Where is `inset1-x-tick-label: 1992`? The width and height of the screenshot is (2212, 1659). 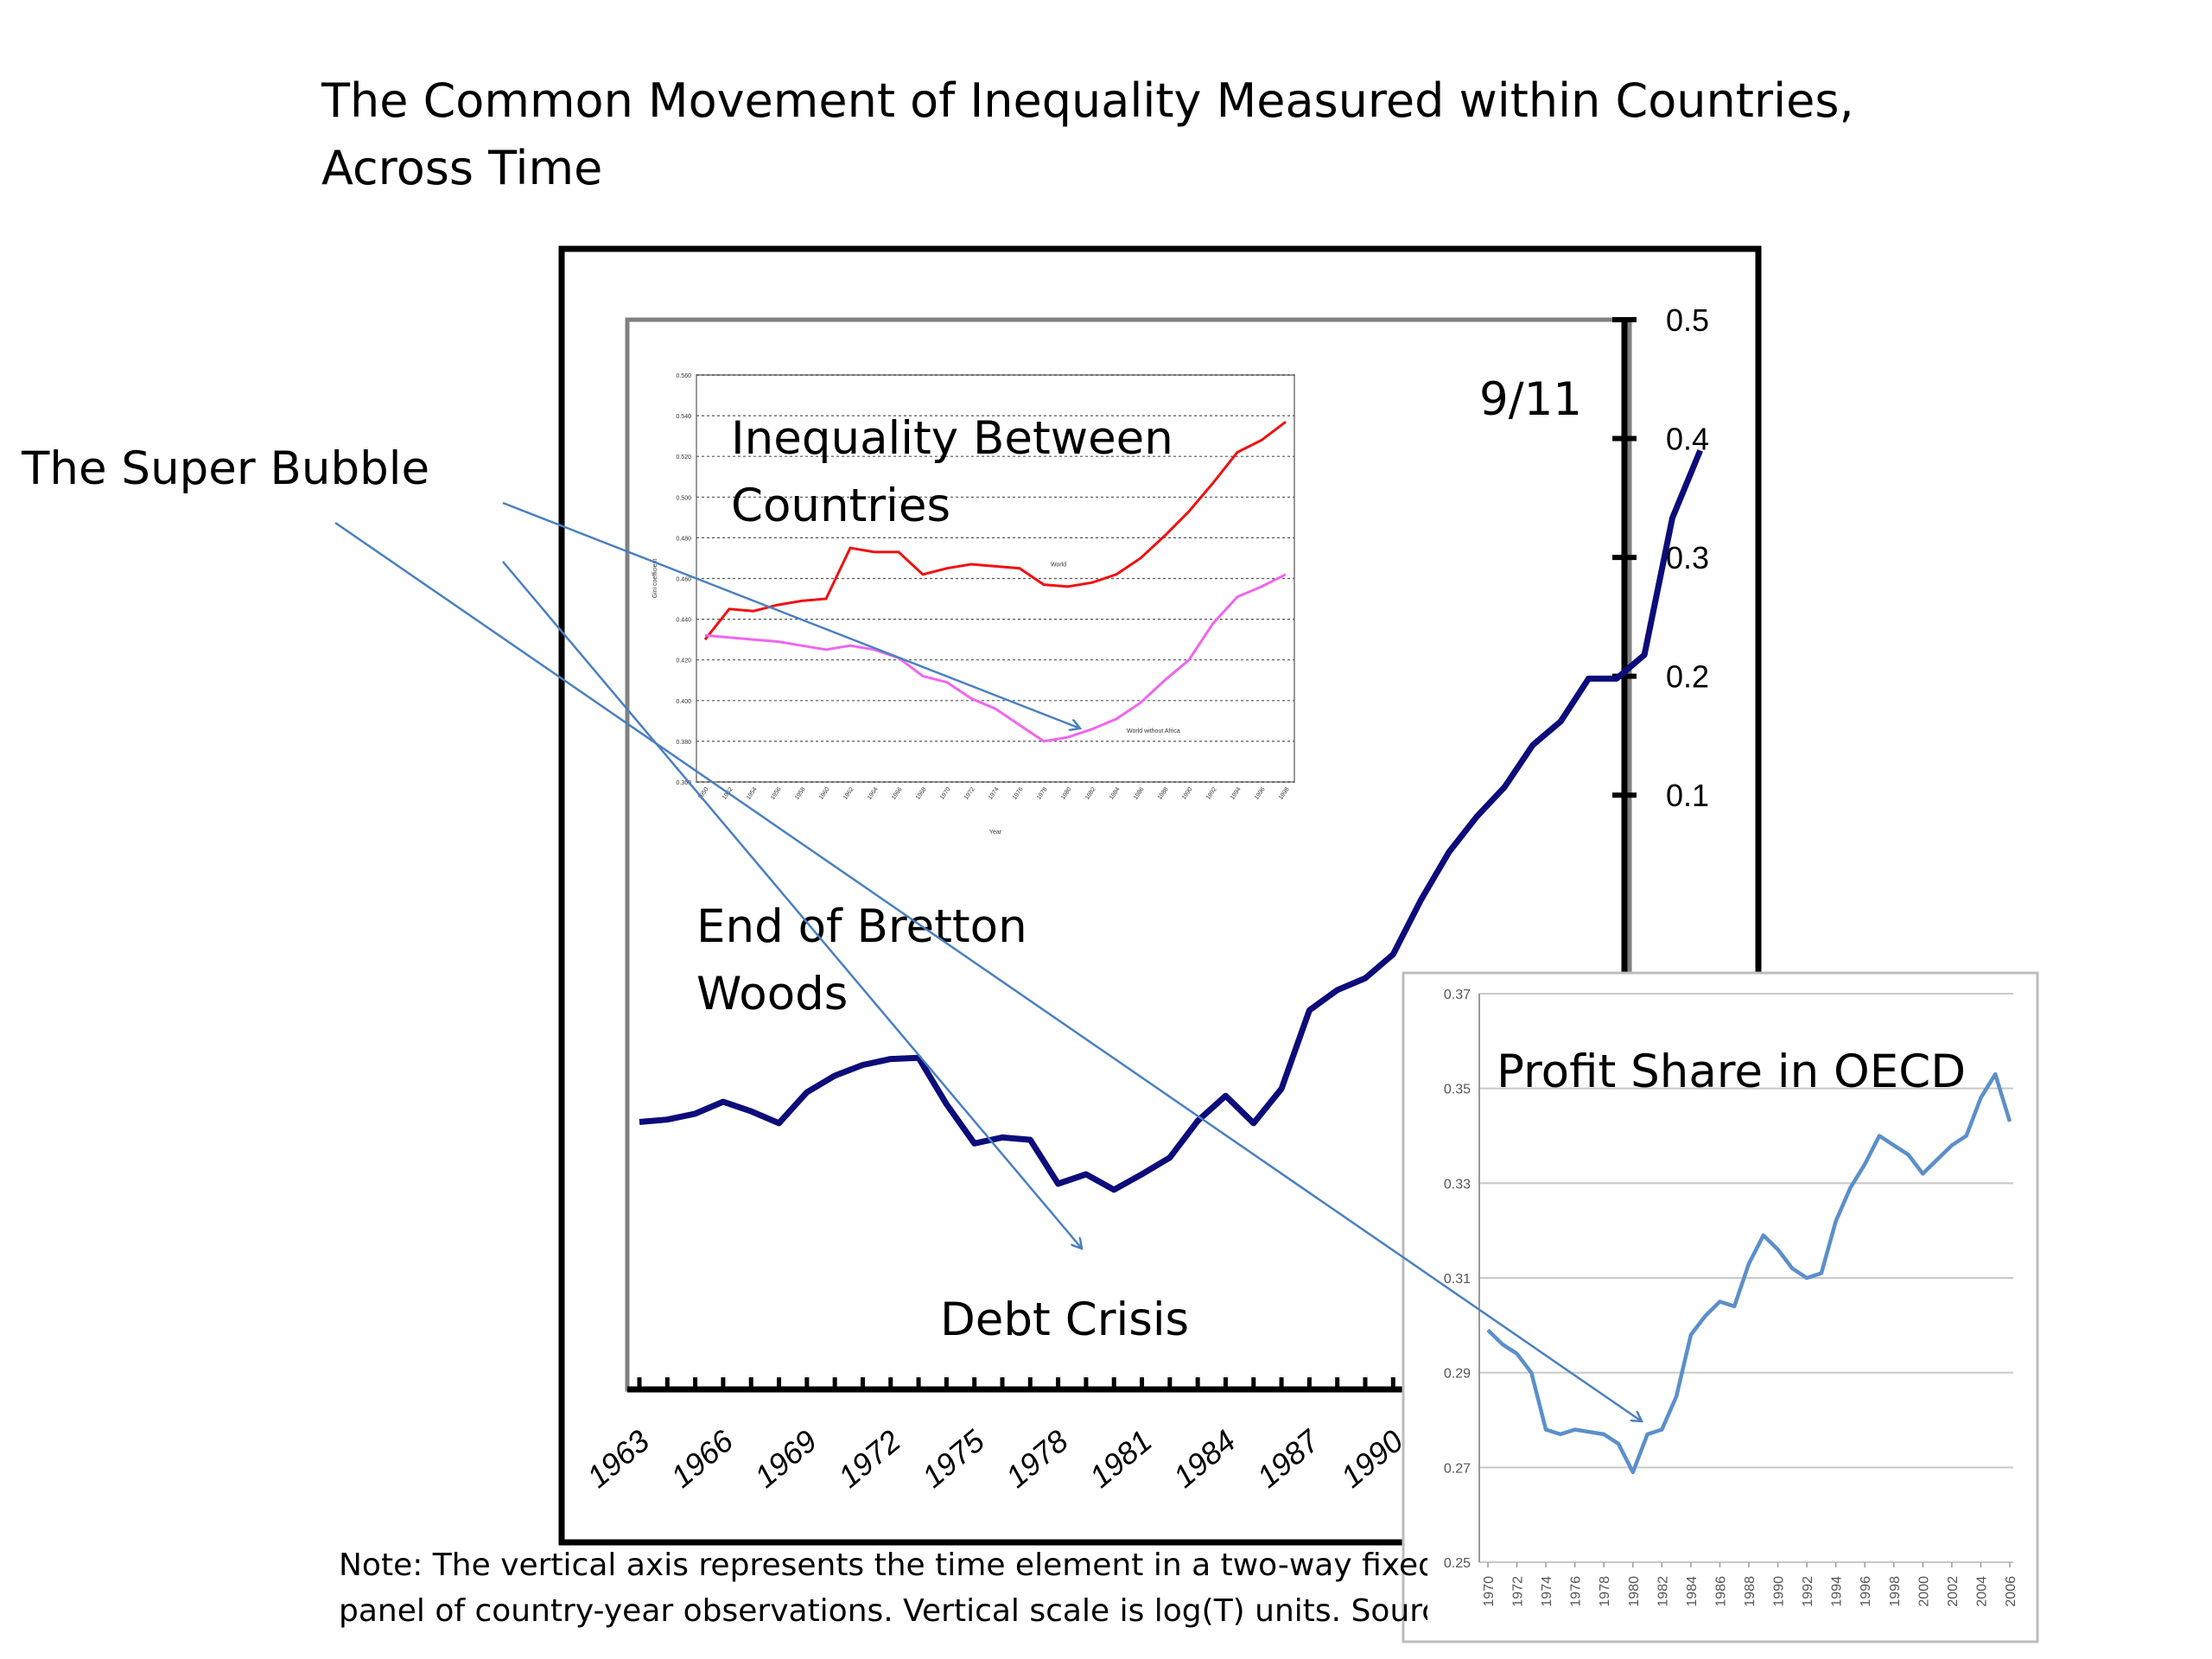 inset1-x-tick-label: 1992 is located at coordinates (1211, 793).